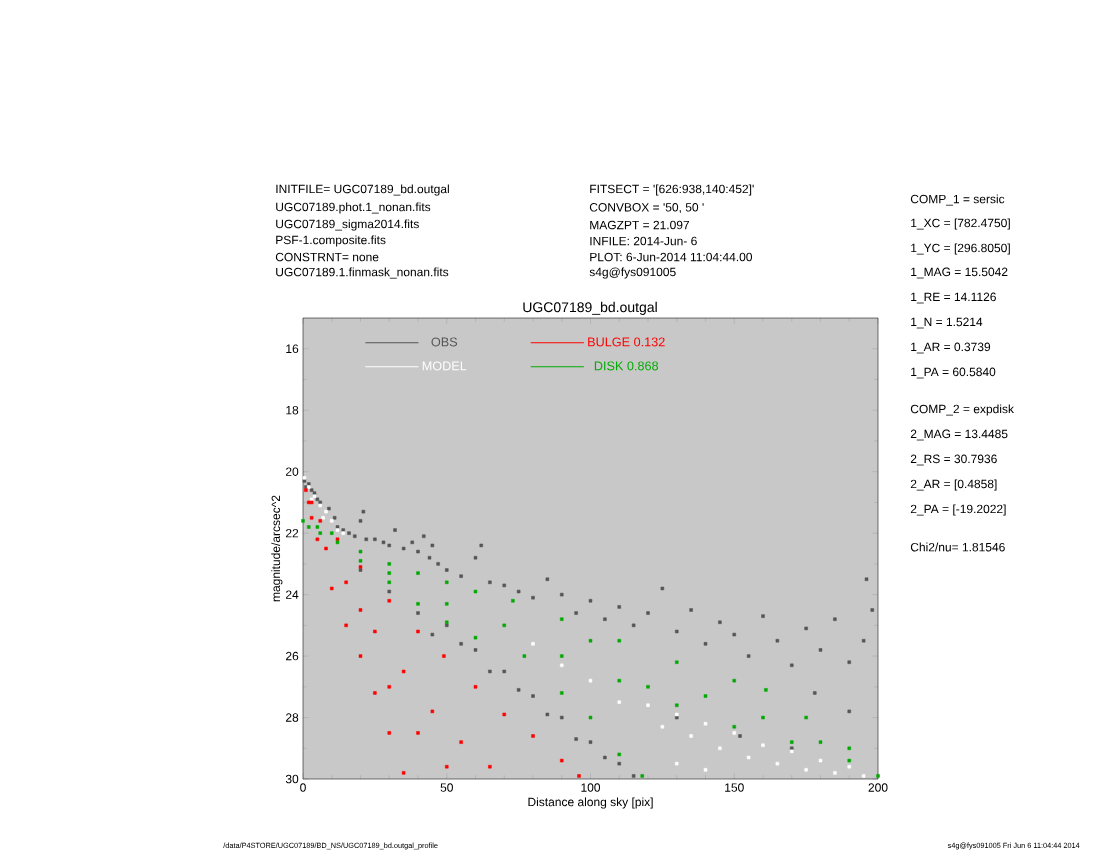 Image resolution: width=1100 pixels, height=850 pixels. What do you see at coordinates (953, 460) in the screenshot?
I see `text: 2_RS = 30.7936` at bounding box center [953, 460].